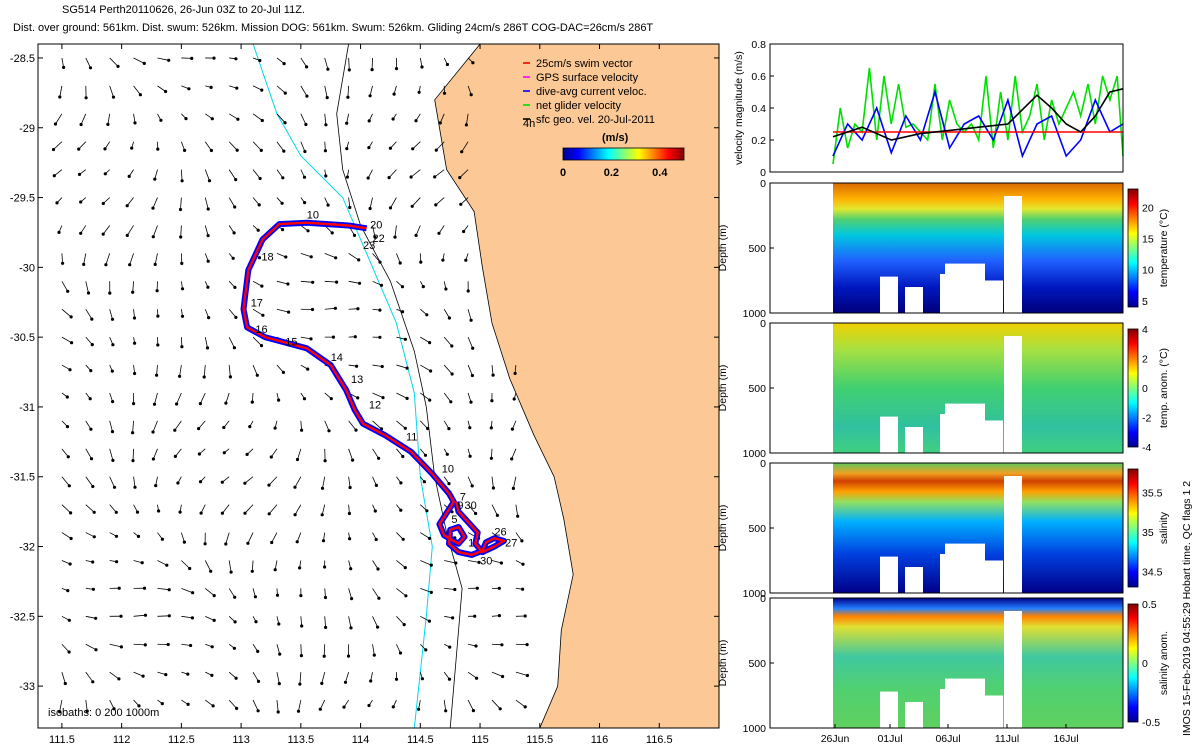  What do you see at coordinates (454, 520) in the screenshot?
I see `day-label: 5` at bounding box center [454, 520].